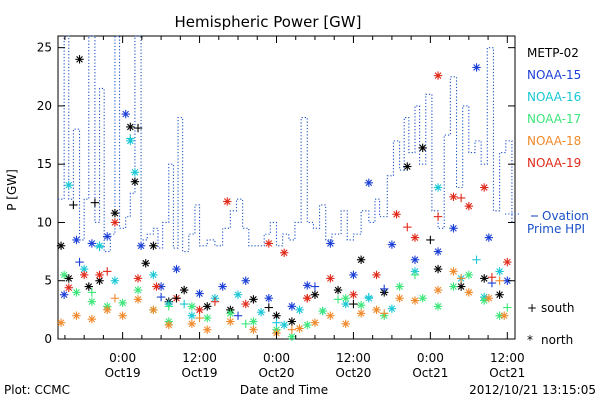 This screenshot has width=600, height=400. Describe the element at coordinates (48, 281) in the screenshot. I see `y-tick-label: 5` at that location.